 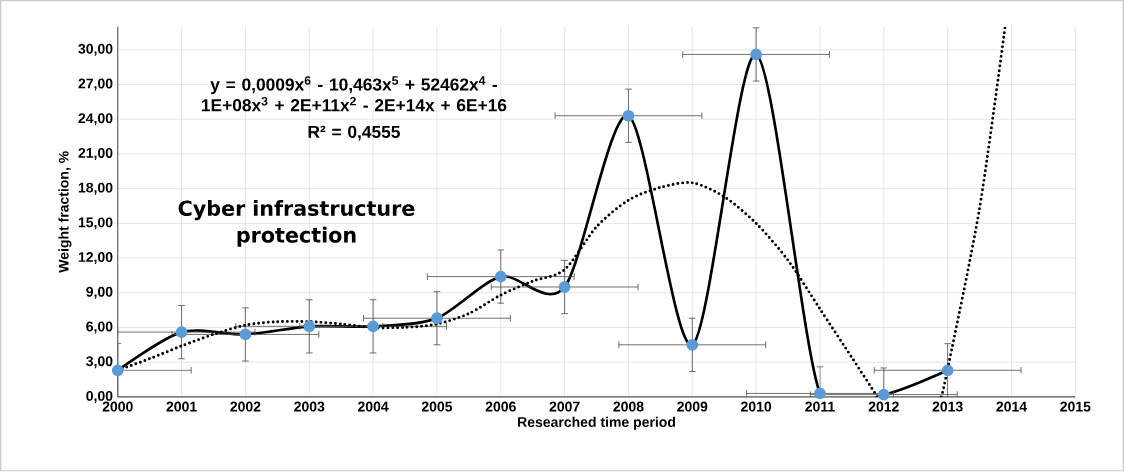 I want to click on y-tick-label: 9,00, so click(x=99, y=293).